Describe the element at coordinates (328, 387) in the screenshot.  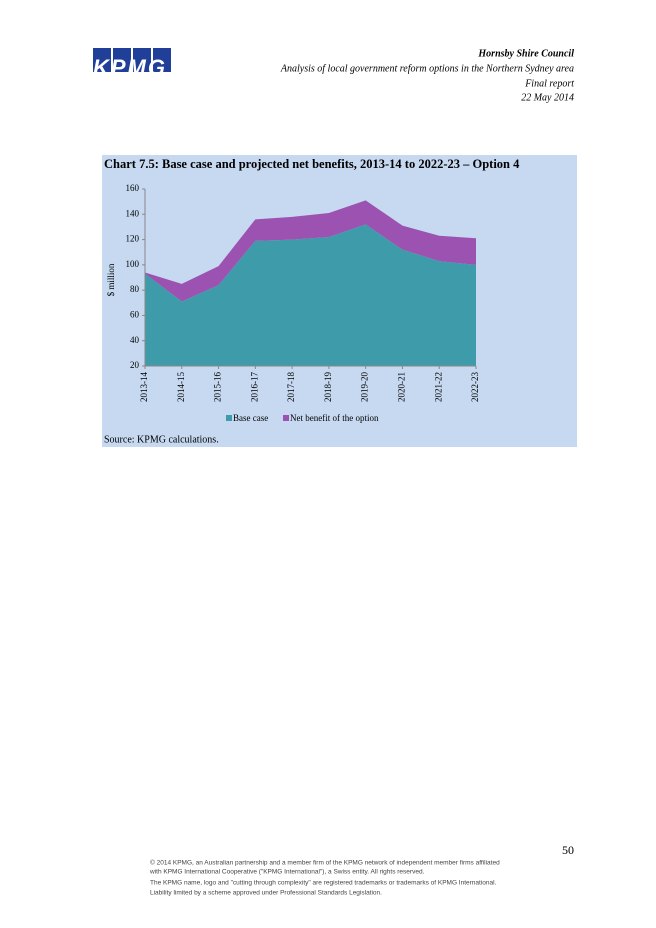
I see `x-tick-label: 2018-19` at that location.